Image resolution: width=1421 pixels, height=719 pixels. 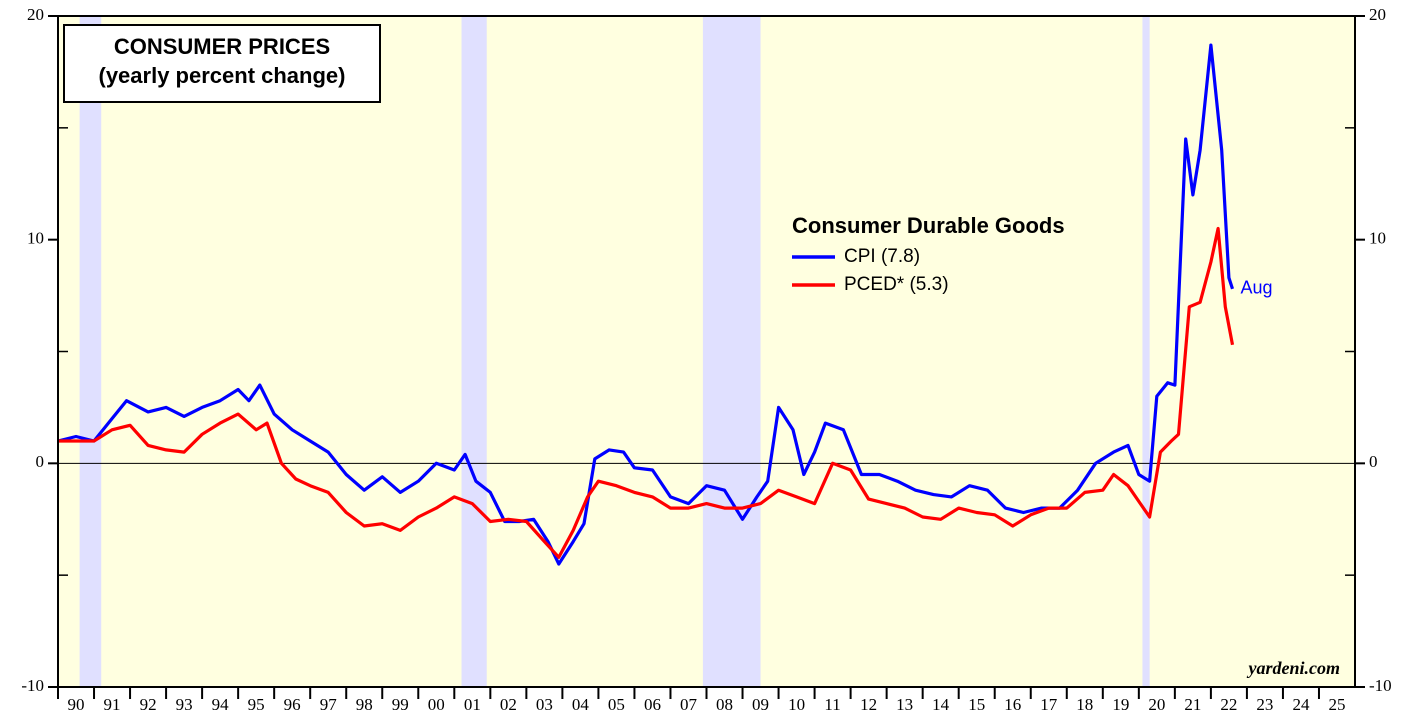 What do you see at coordinates (35, 238) in the screenshot?
I see `y-tick-label: 10` at bounding box center [35, 238].